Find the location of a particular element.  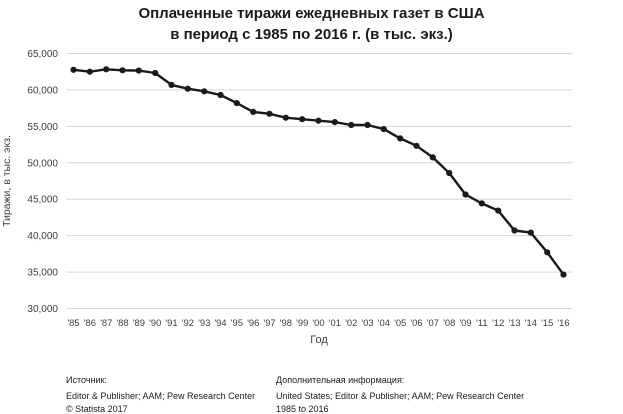

x-tick-label: '94 is located at coordinates (220, 322).